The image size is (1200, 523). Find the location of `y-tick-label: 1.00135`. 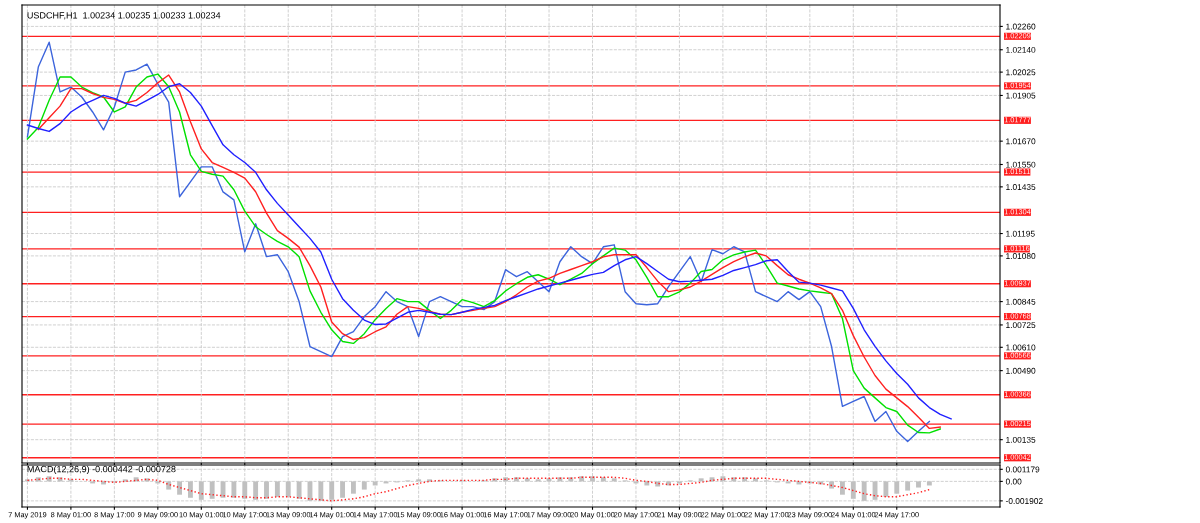

y-tick-label: 1.00135 is located at coordinates (1021, 439).